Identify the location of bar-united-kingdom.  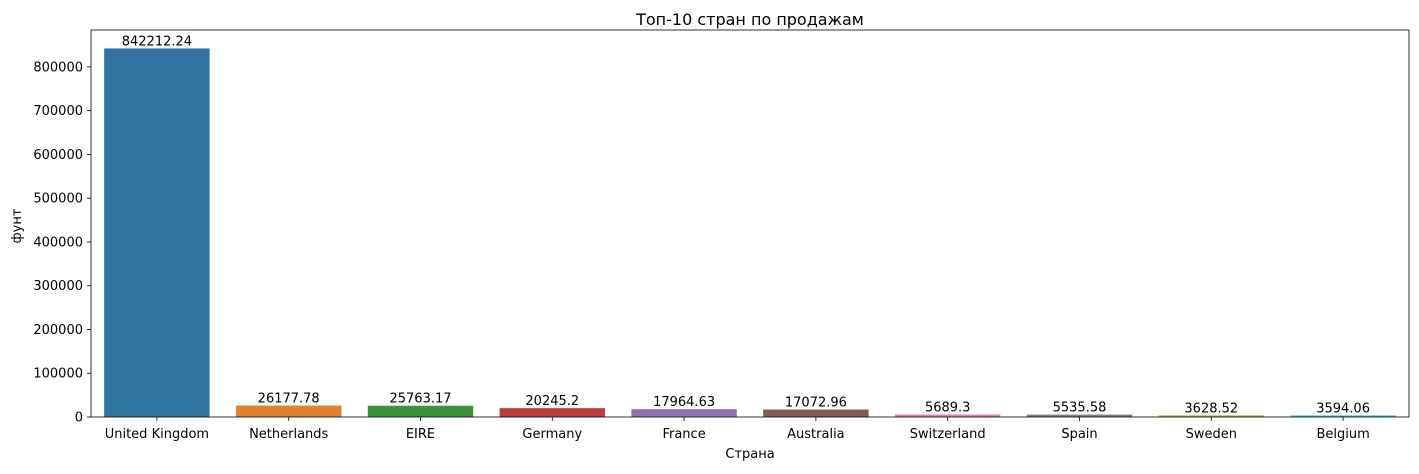
(157, 233).